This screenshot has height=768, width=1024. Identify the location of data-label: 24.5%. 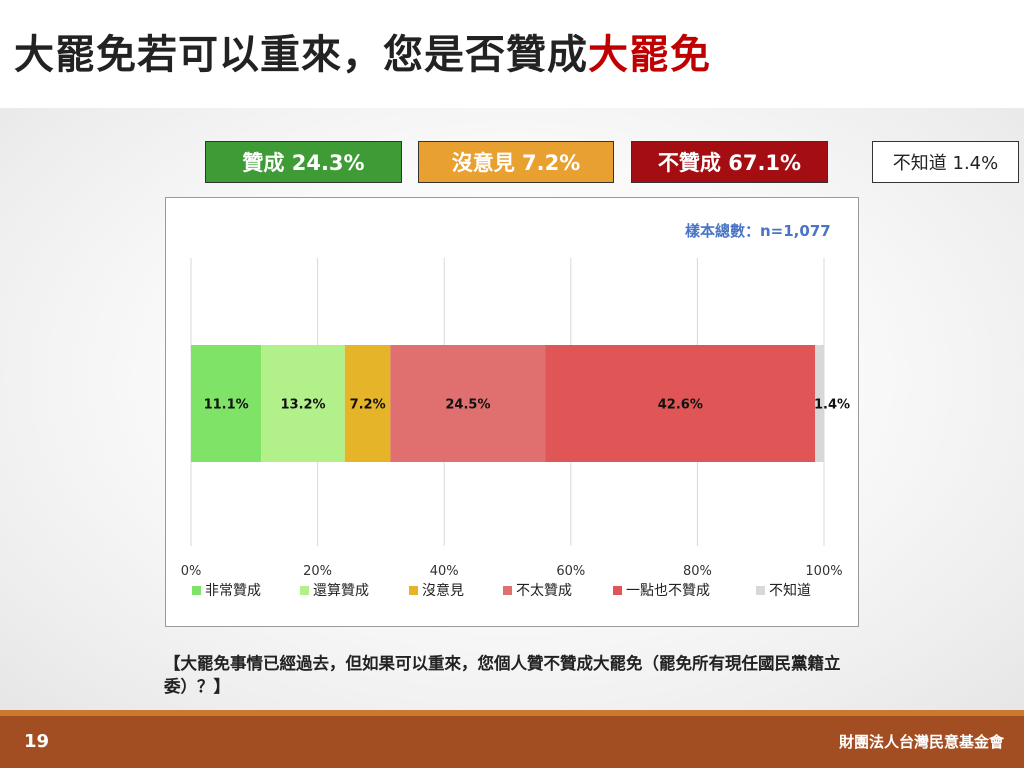
(467, 405).